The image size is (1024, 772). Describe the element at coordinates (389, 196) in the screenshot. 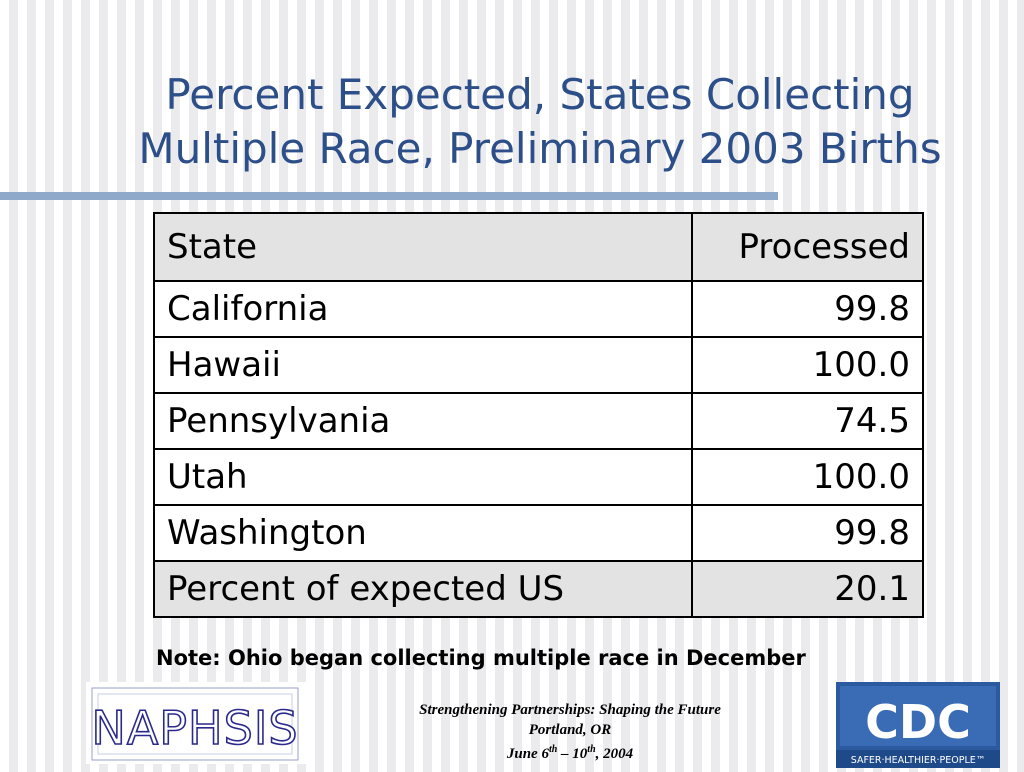

I see `title-divider` at that location.